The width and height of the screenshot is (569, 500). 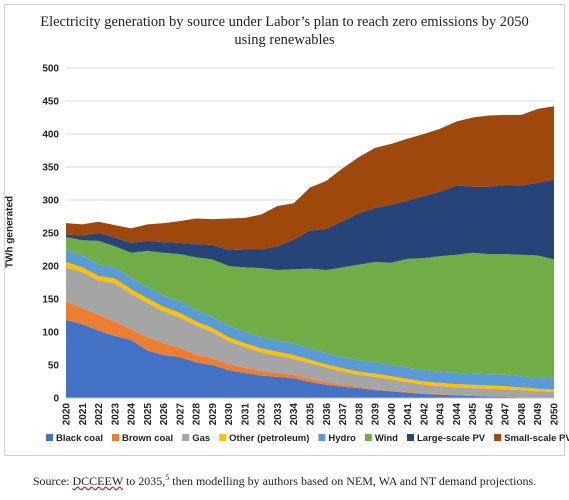 I want to click on source-middle: to 2035,, so click(x=144, y=481).